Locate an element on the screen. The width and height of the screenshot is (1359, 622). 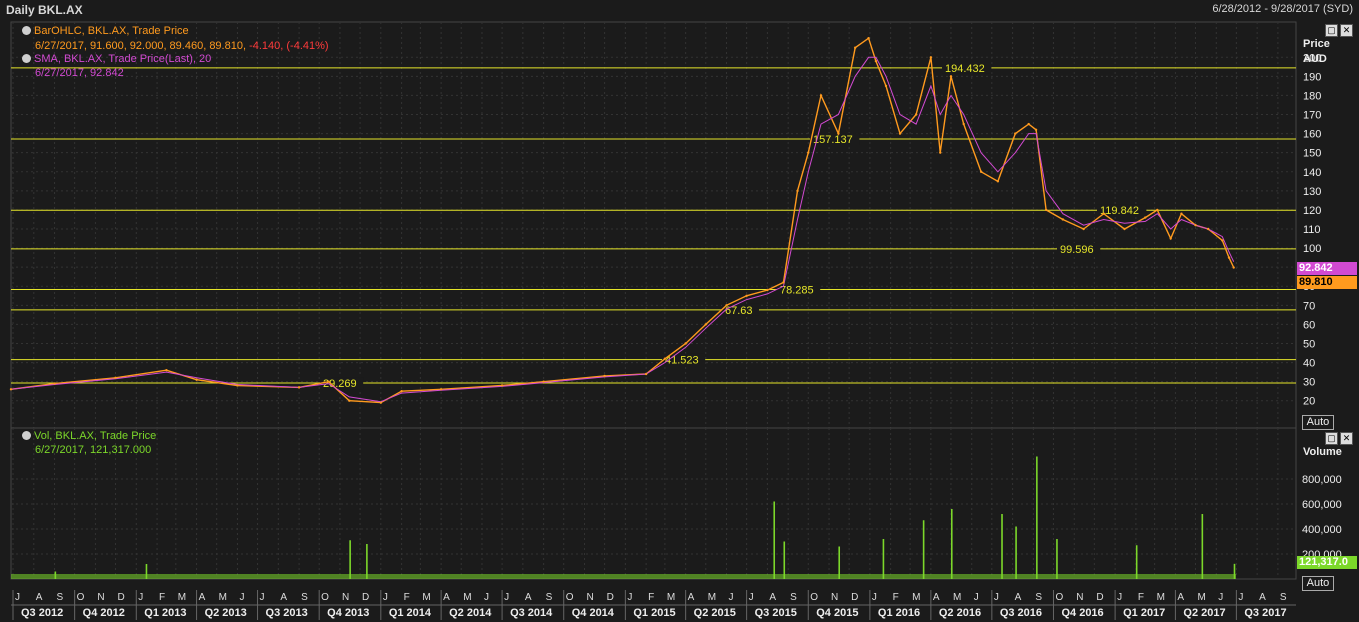
level-label: 29.269 is located at coordinates (340, 384).